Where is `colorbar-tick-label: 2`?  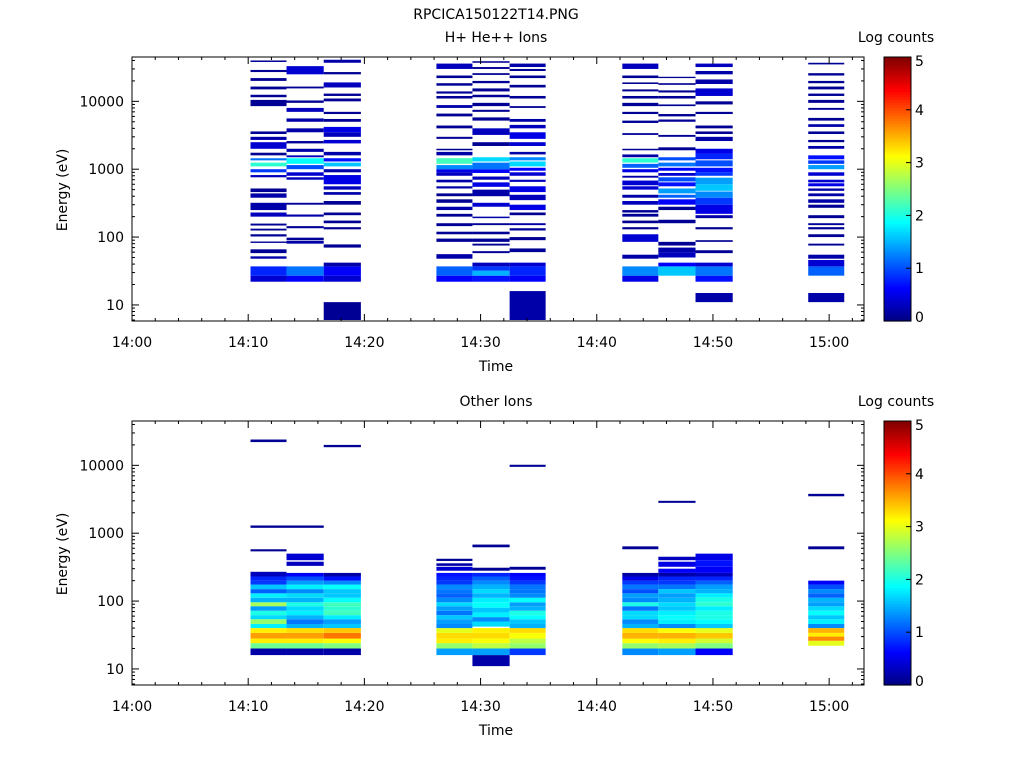 colorbar-tick-label: 2 is located at coordinates (919, 580).